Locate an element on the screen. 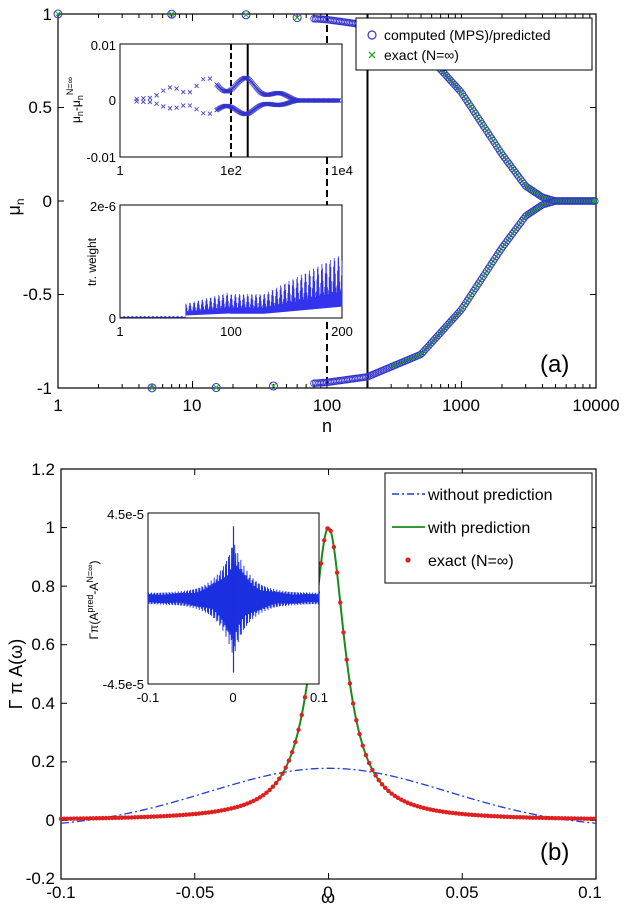 Image resolution: width=641 pixels, height=904 pixels. a-inset-1: 0.01 0 -0.01 1 1e2 1e4 μn-μnN=∞ is located at coordinates (209, 108).